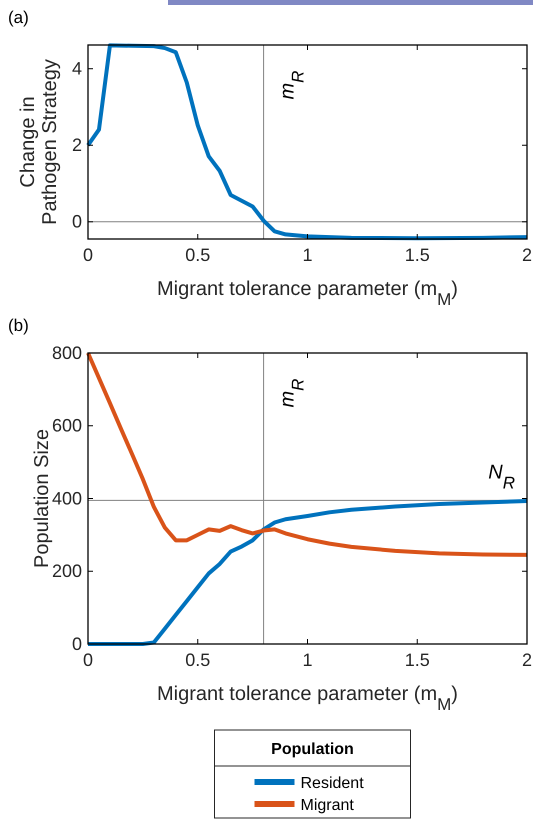 This screenshot has height=828, width=537. I want to click on y-axis-title: Change in Pathogen Strategy, so click(39, 142).